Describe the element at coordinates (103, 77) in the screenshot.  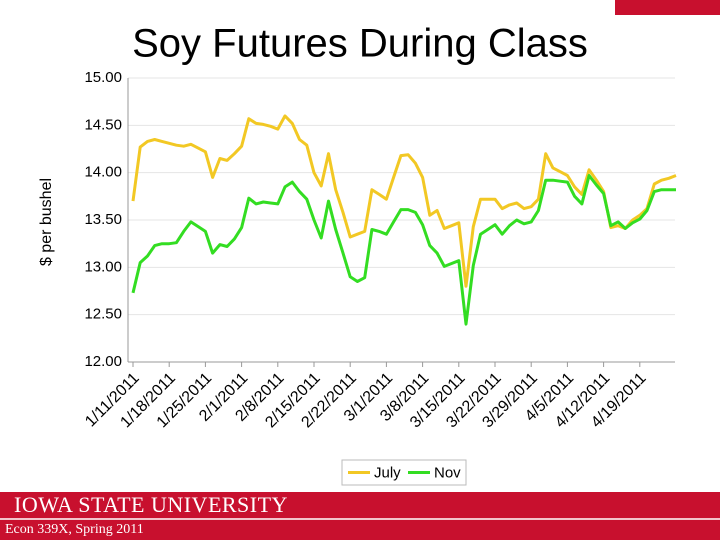
I see `y-tick-label: 15.00` at that location.